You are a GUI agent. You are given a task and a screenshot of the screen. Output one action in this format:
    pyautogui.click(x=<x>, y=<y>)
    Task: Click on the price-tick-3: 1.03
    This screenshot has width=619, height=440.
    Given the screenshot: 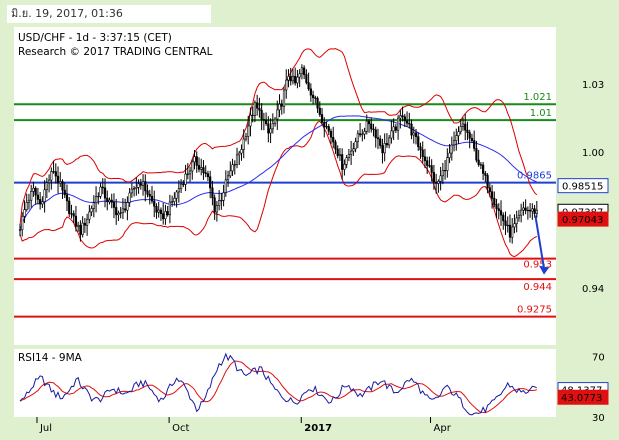 What is the action you would take?
    pyautogui.click(x=593, y=85)
    